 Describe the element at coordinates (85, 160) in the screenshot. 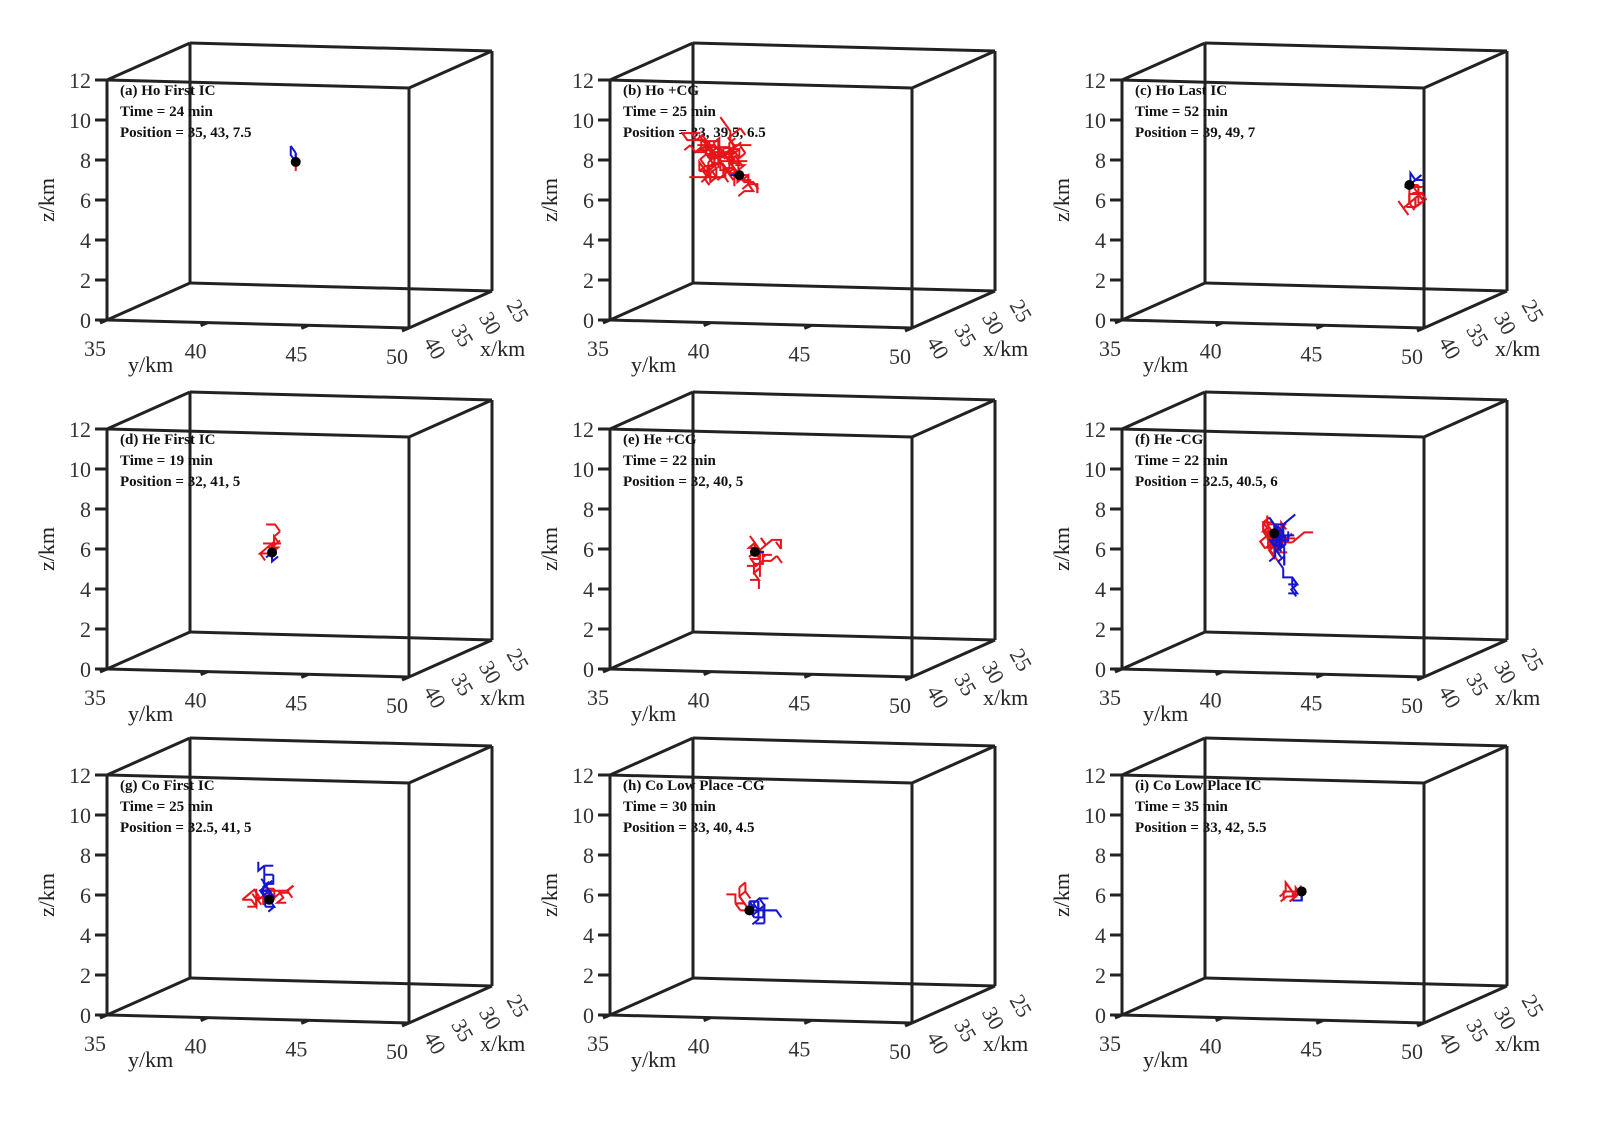

I see `z-tick-label: 8` at that location.